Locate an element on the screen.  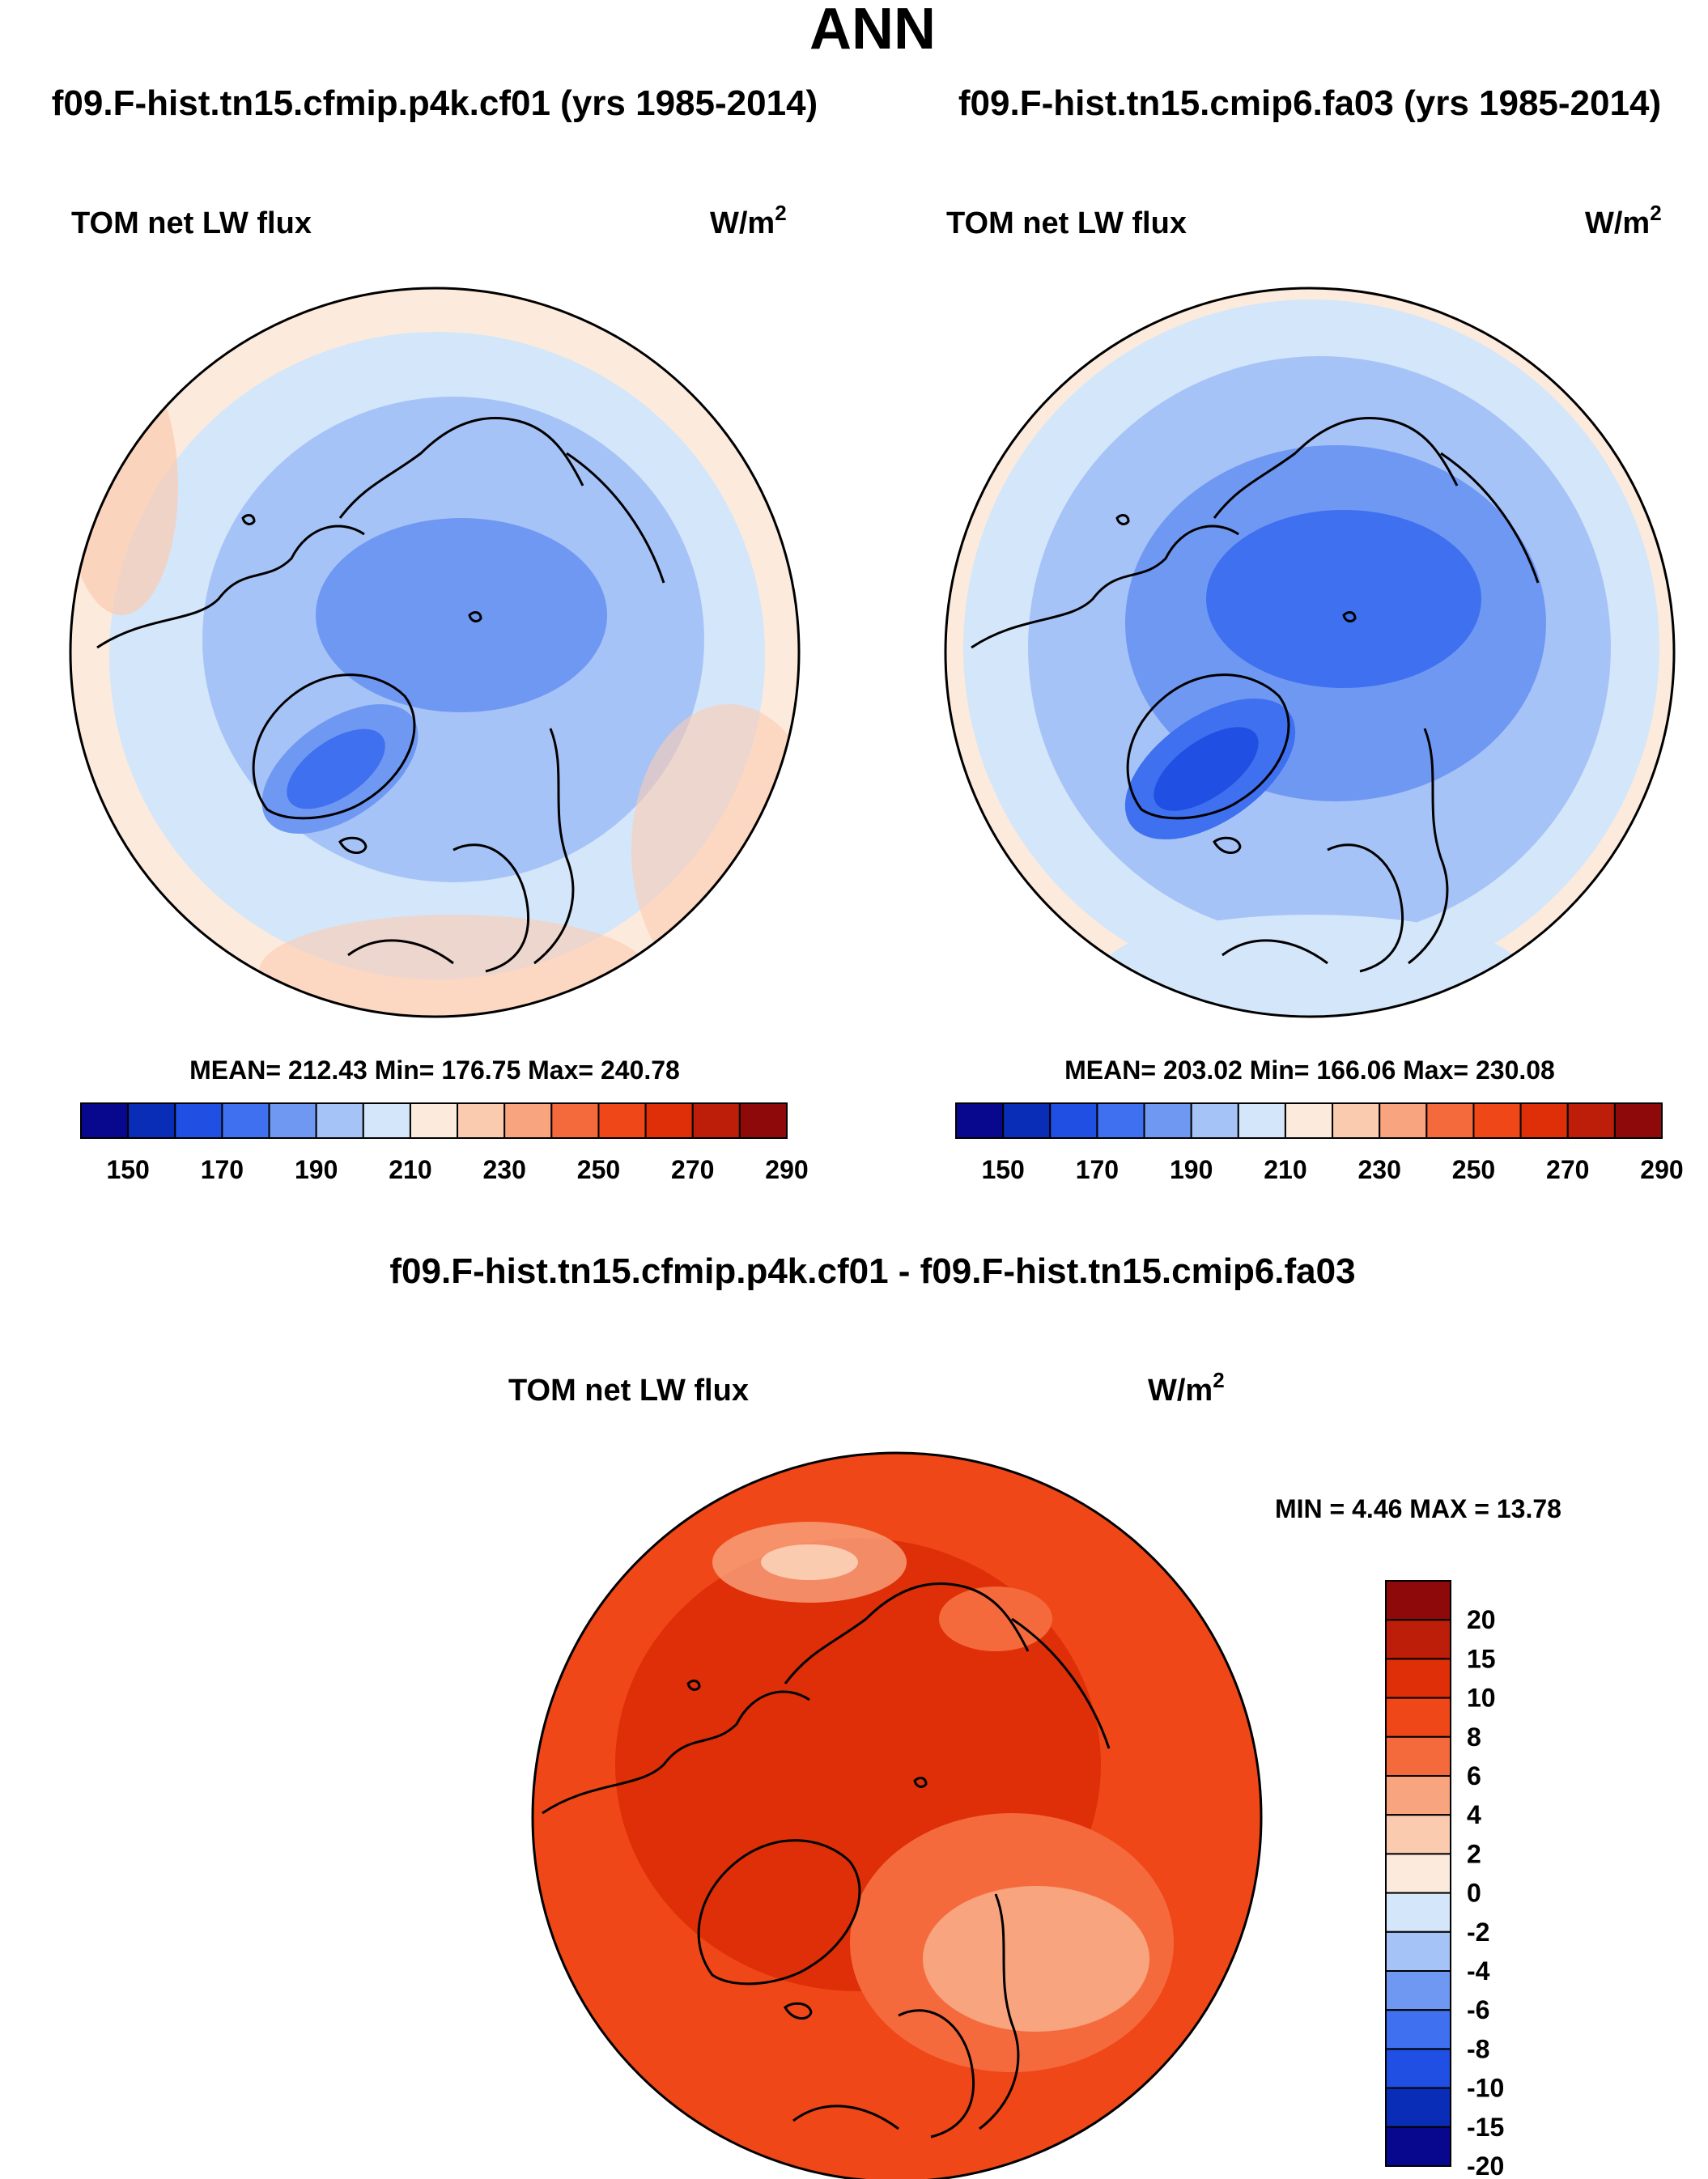
panel-b-stats: MEAN= 203.02 Min= 166.06 Max= 230.08 is located at coordinates (1309, 1070).